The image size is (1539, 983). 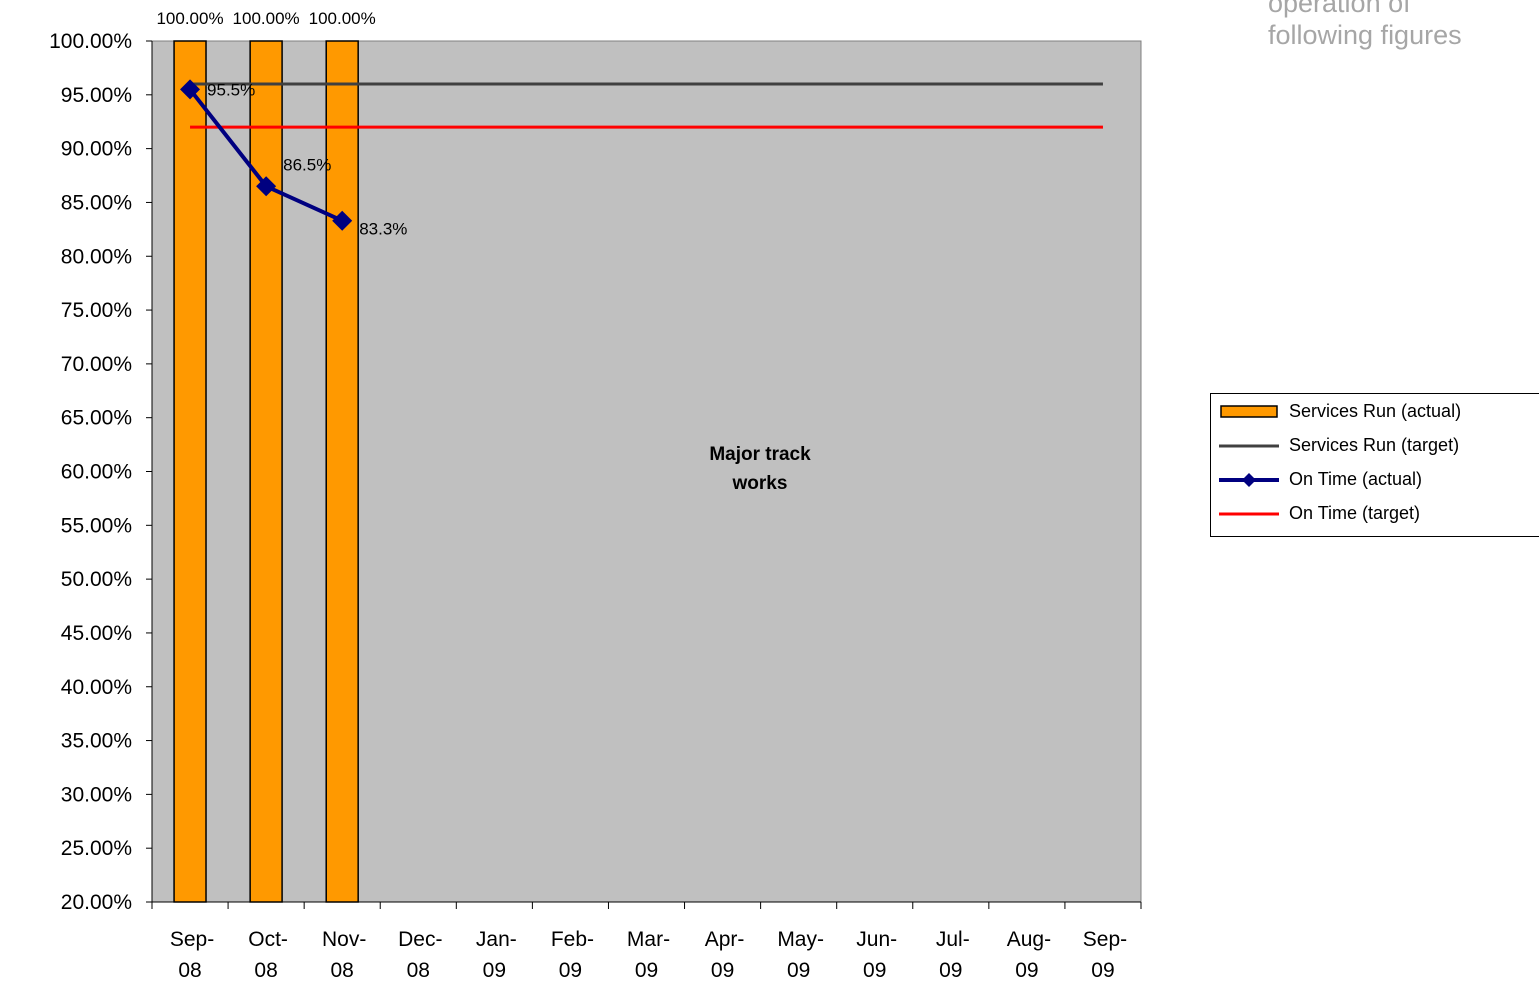 I want to click on y-tick-label: 45.00%, so click(x=96, y=633).